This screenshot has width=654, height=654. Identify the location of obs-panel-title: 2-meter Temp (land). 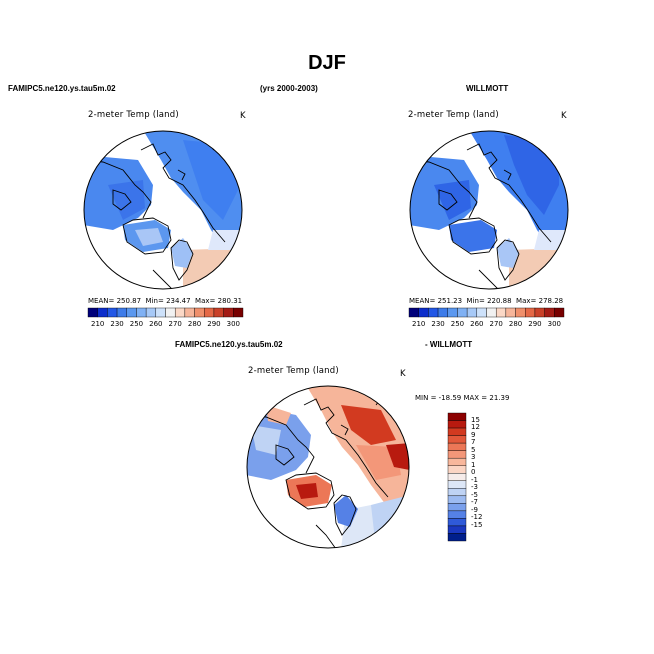
(453, 115).